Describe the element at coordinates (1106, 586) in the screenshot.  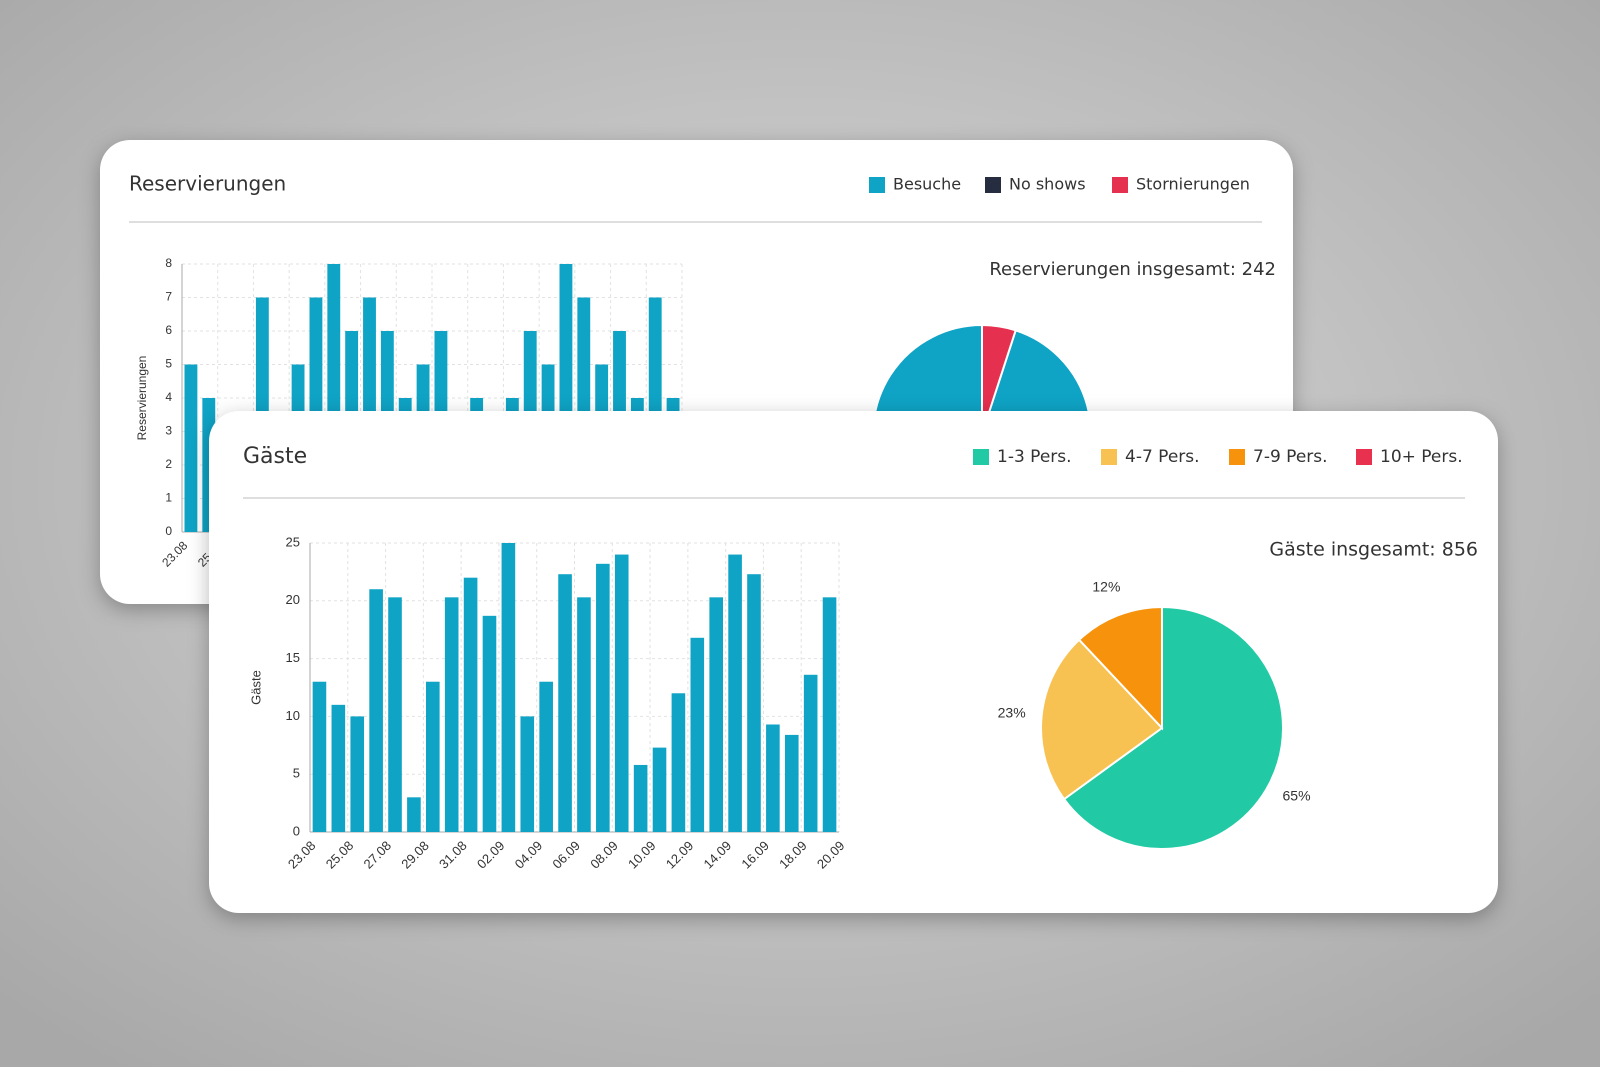
I see `pie-label: 12%` at that location.